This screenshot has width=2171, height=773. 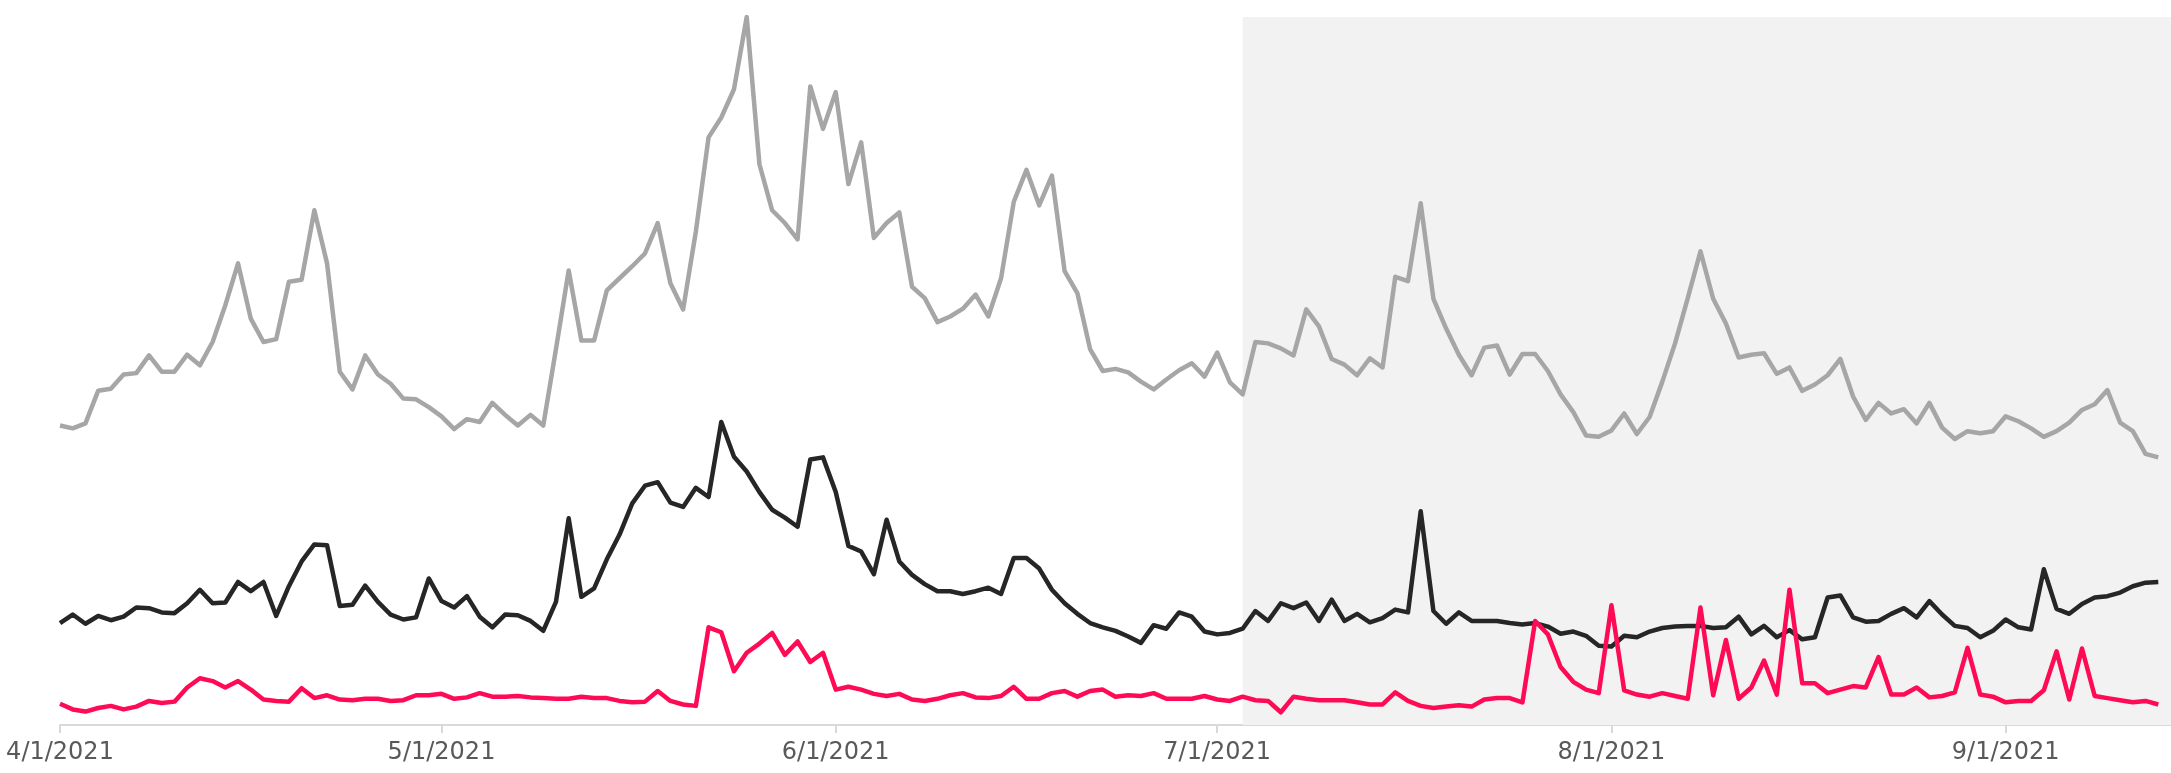 I want to click on x-tick-label: 7/1/2021, so click(x=1217, y=751).